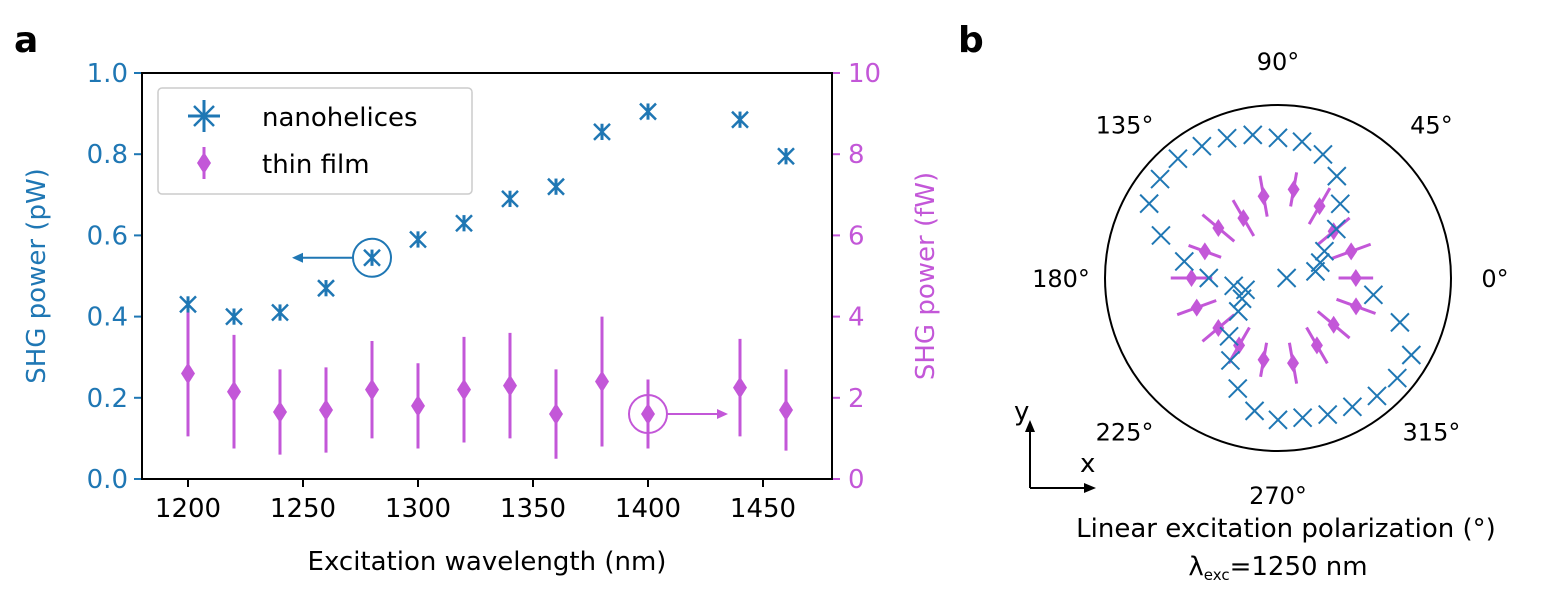  What do you see at coordinates (303, 509) in the screenshot?
I see `x-tick-label: 1250` at bounding box center [303, 509].